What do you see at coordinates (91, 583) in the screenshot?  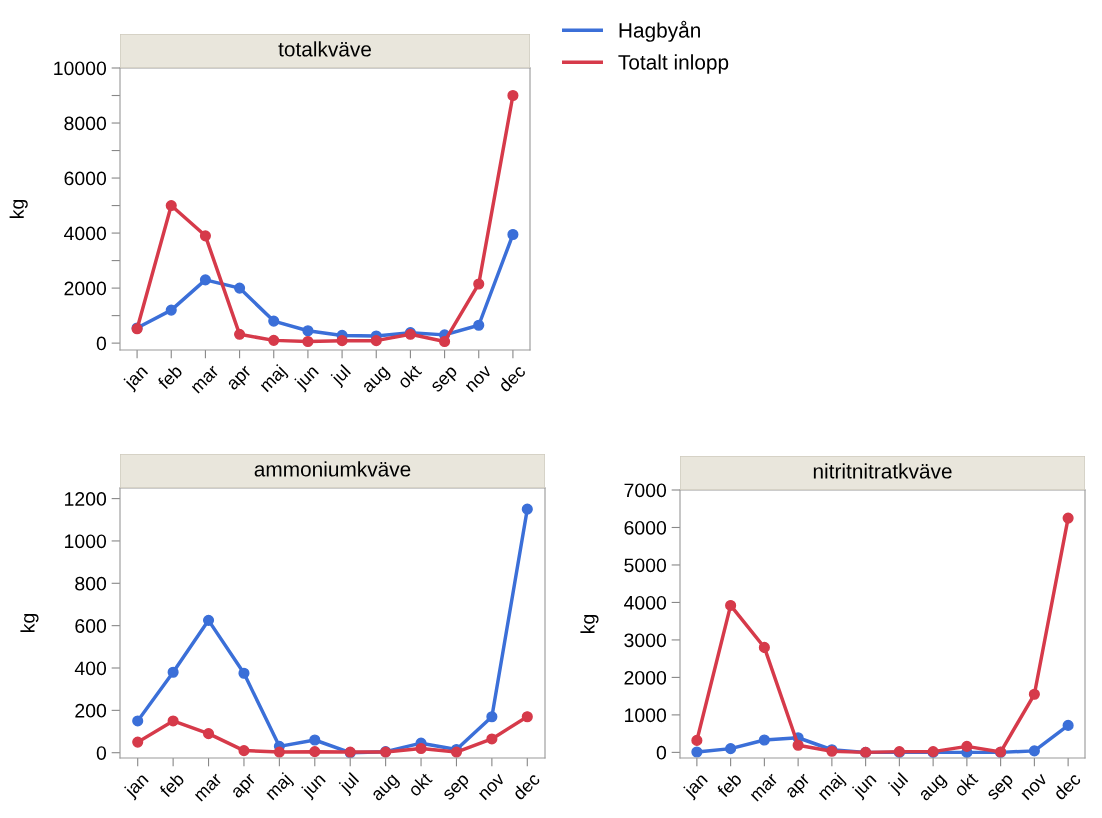 I see `y-tick-label: 800` at bounding box center [91, 583].